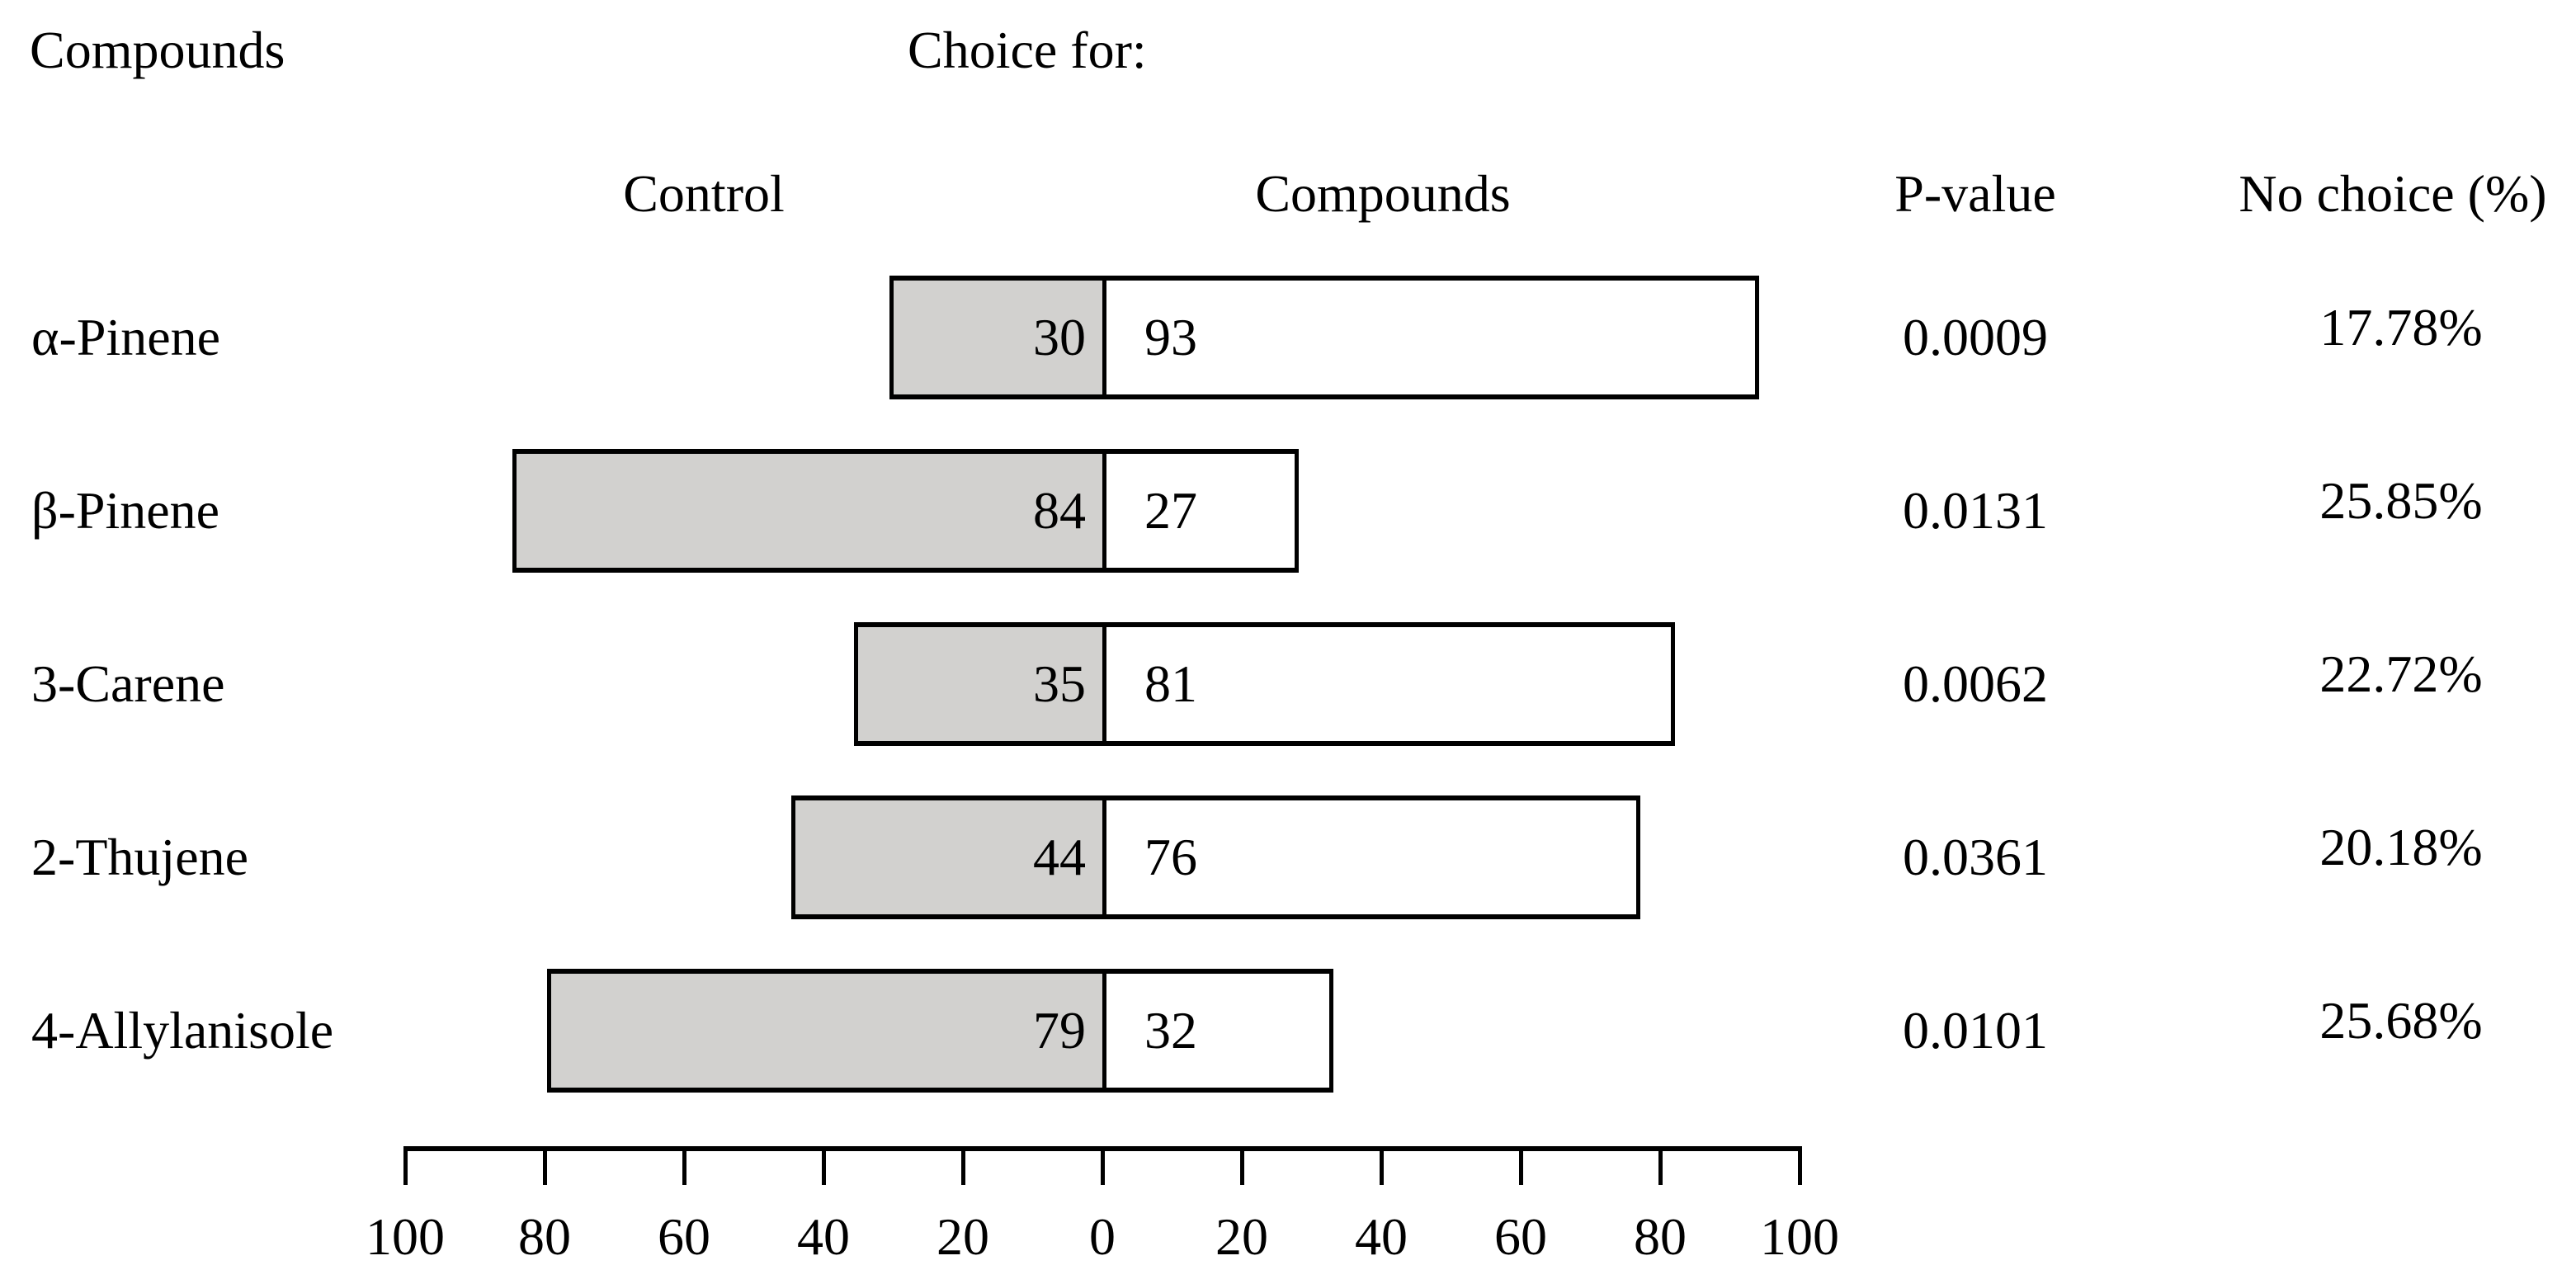 This screenshot has width=2576, height=1284. Describe the element at coordinates (828, 1031) in the screenshot. I see `control-bar-segment: 79` at that location.